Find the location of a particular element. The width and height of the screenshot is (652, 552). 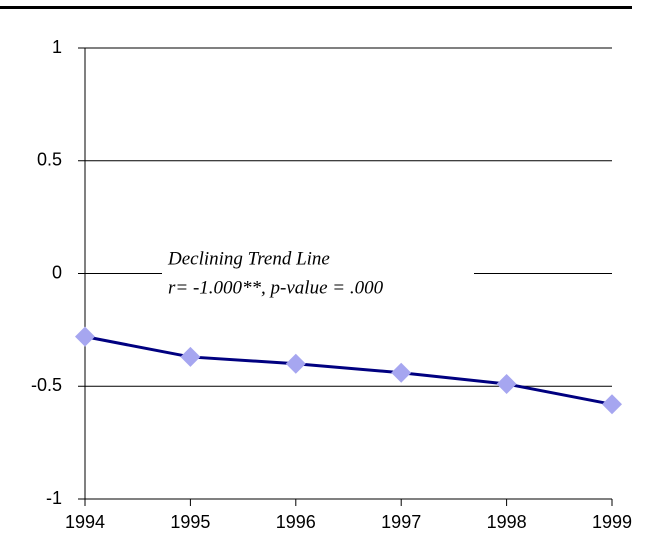

annotation: Declining Trend Line is located at coordinates (248, 258).